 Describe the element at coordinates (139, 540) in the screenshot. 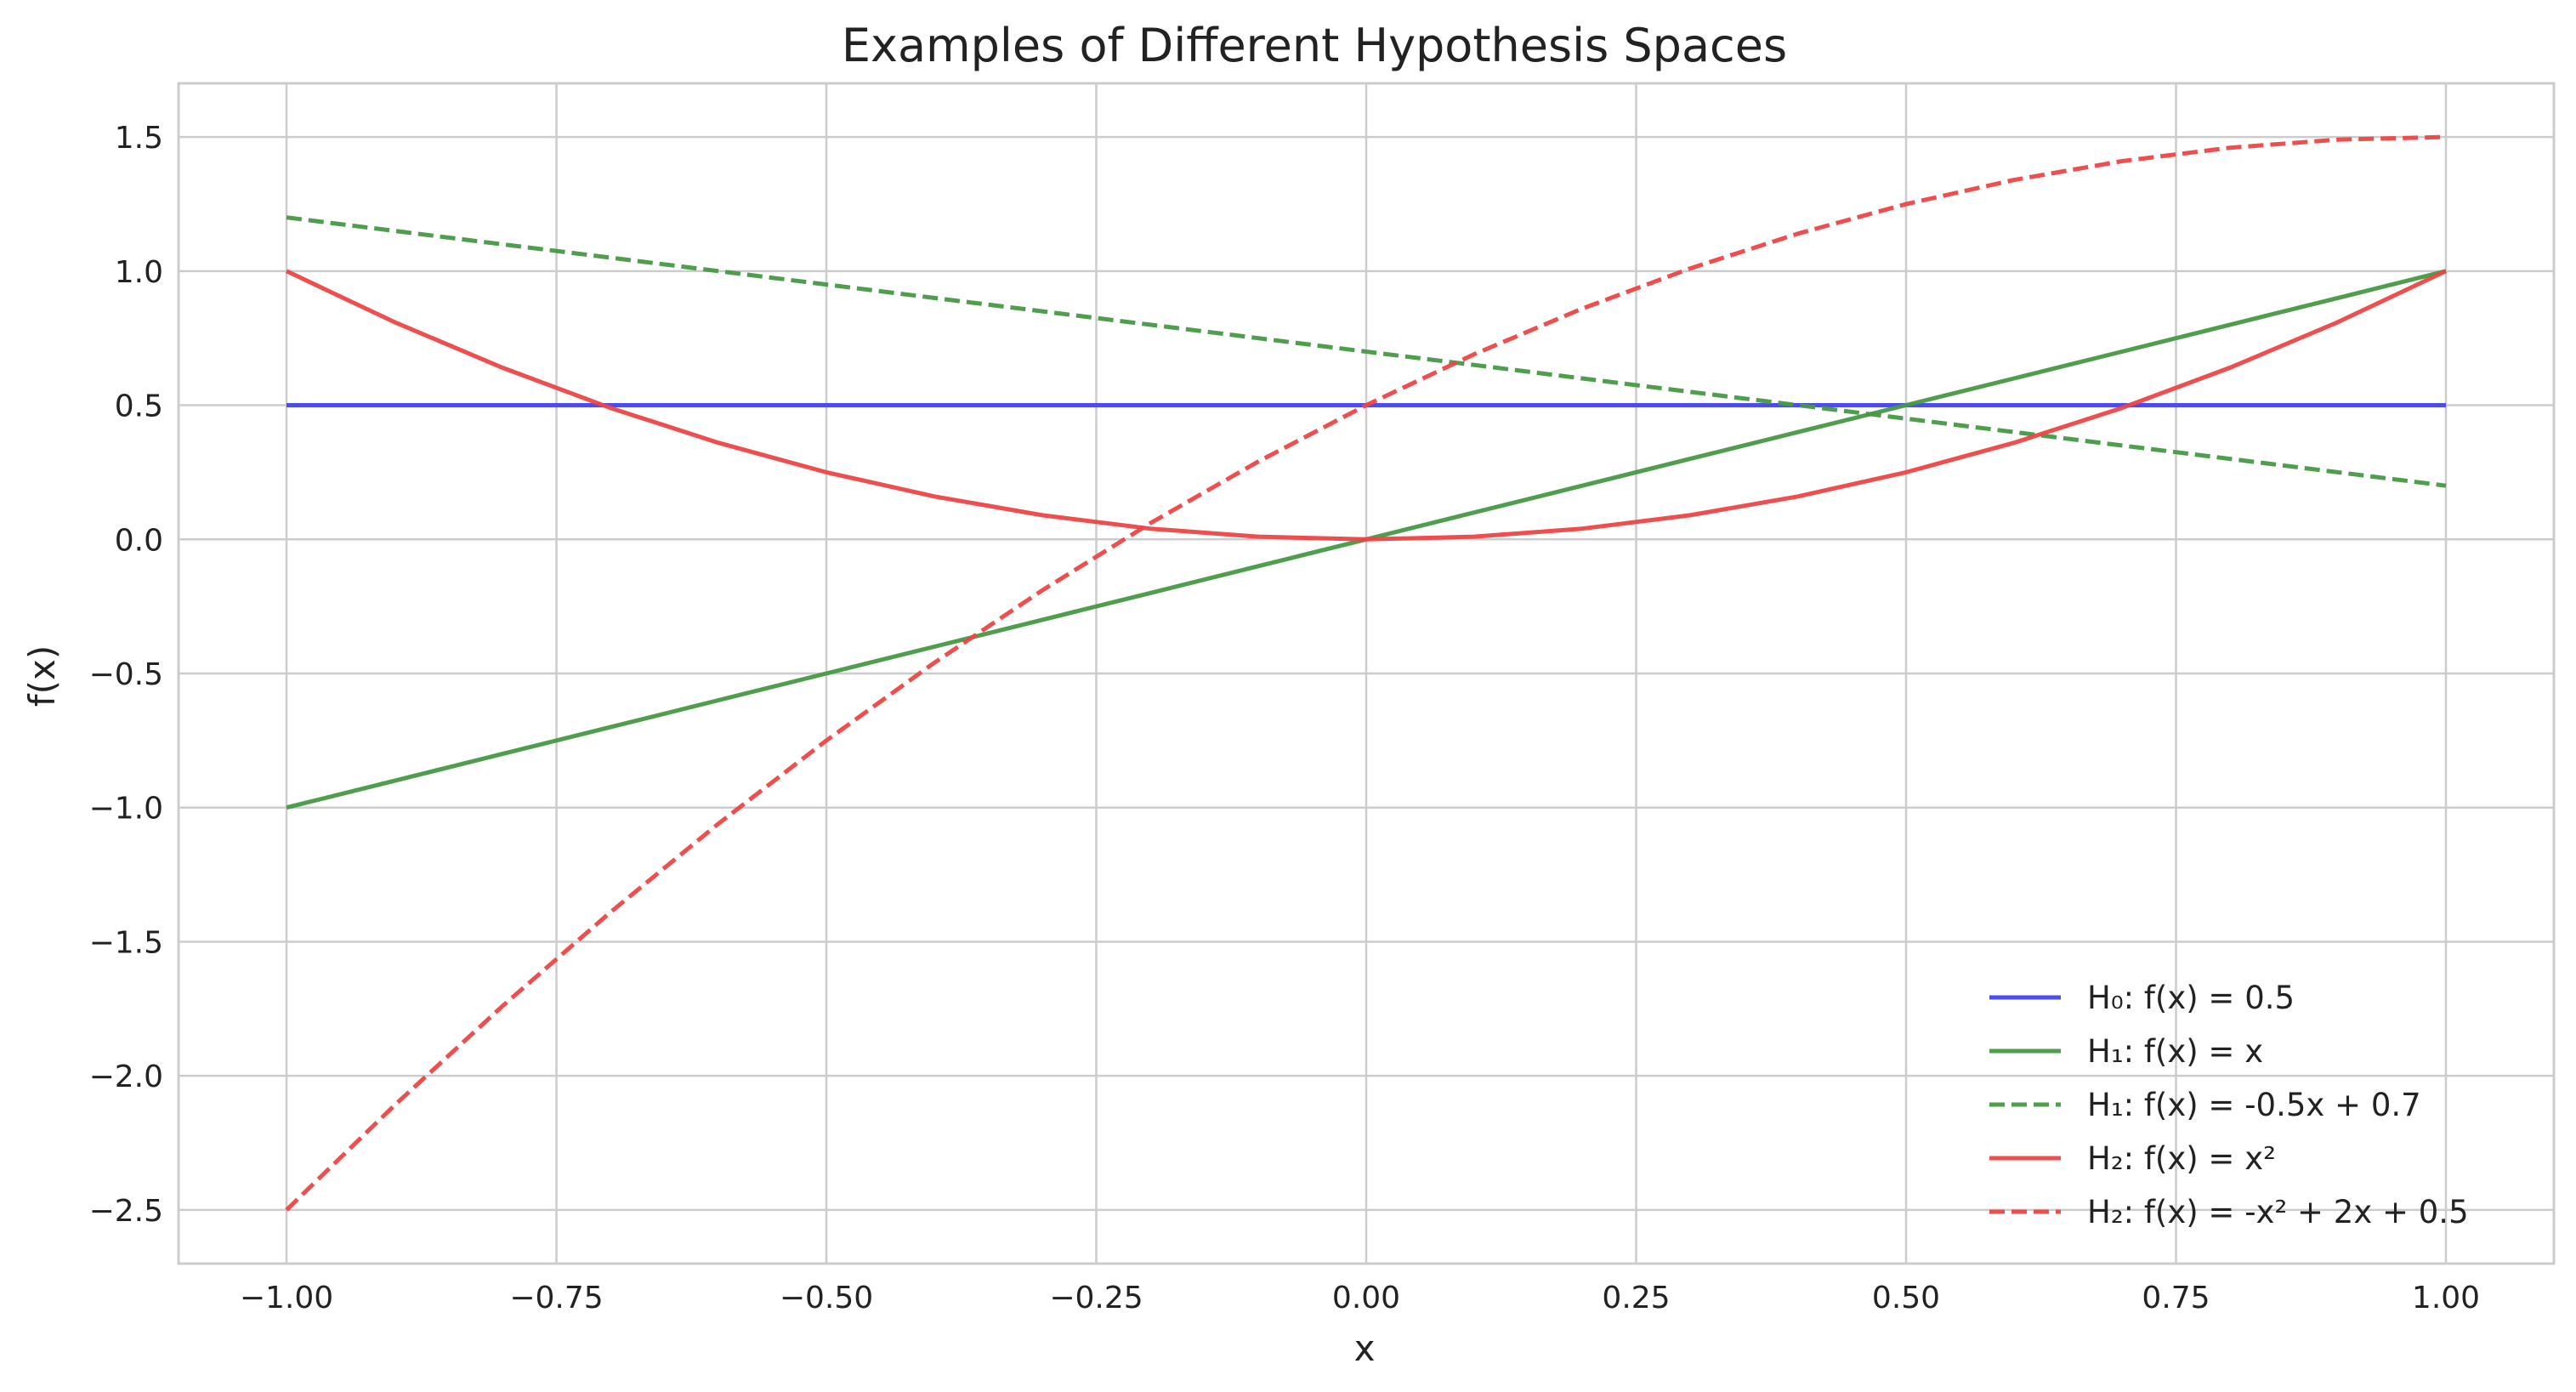

I see `y-tick-label: 0.0` at that location.